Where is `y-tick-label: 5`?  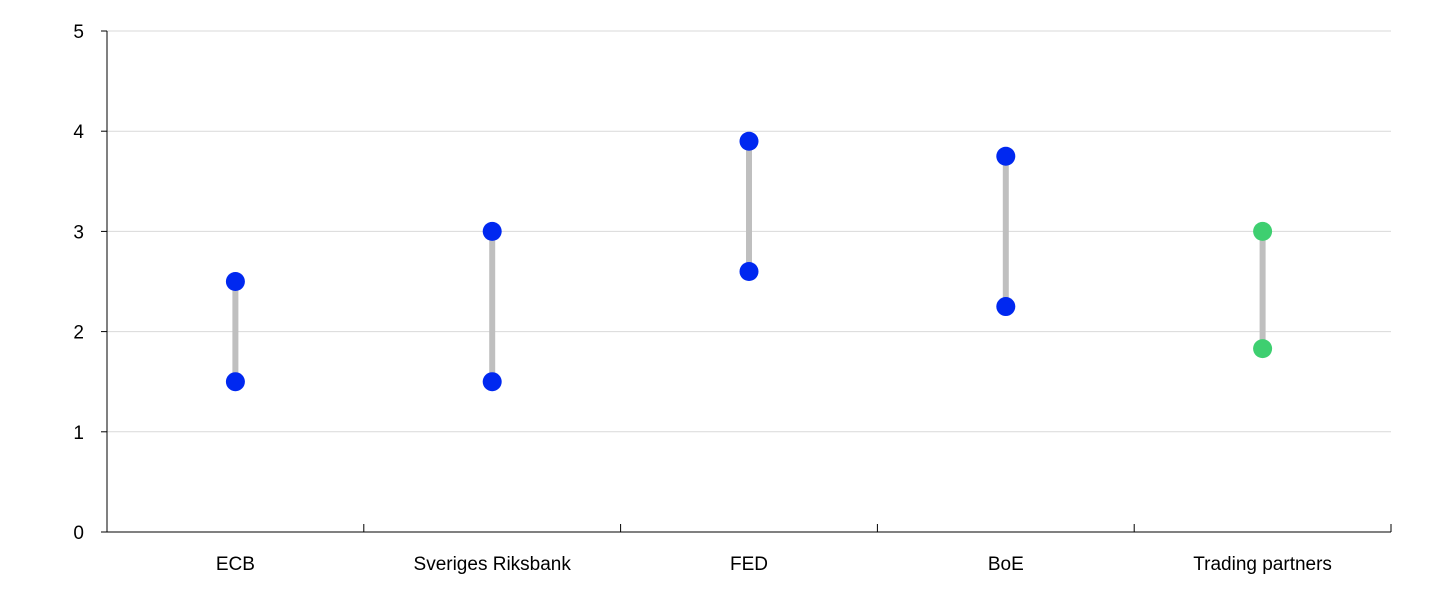
y-tick-label: 5 is located at coordinates (78, 32).